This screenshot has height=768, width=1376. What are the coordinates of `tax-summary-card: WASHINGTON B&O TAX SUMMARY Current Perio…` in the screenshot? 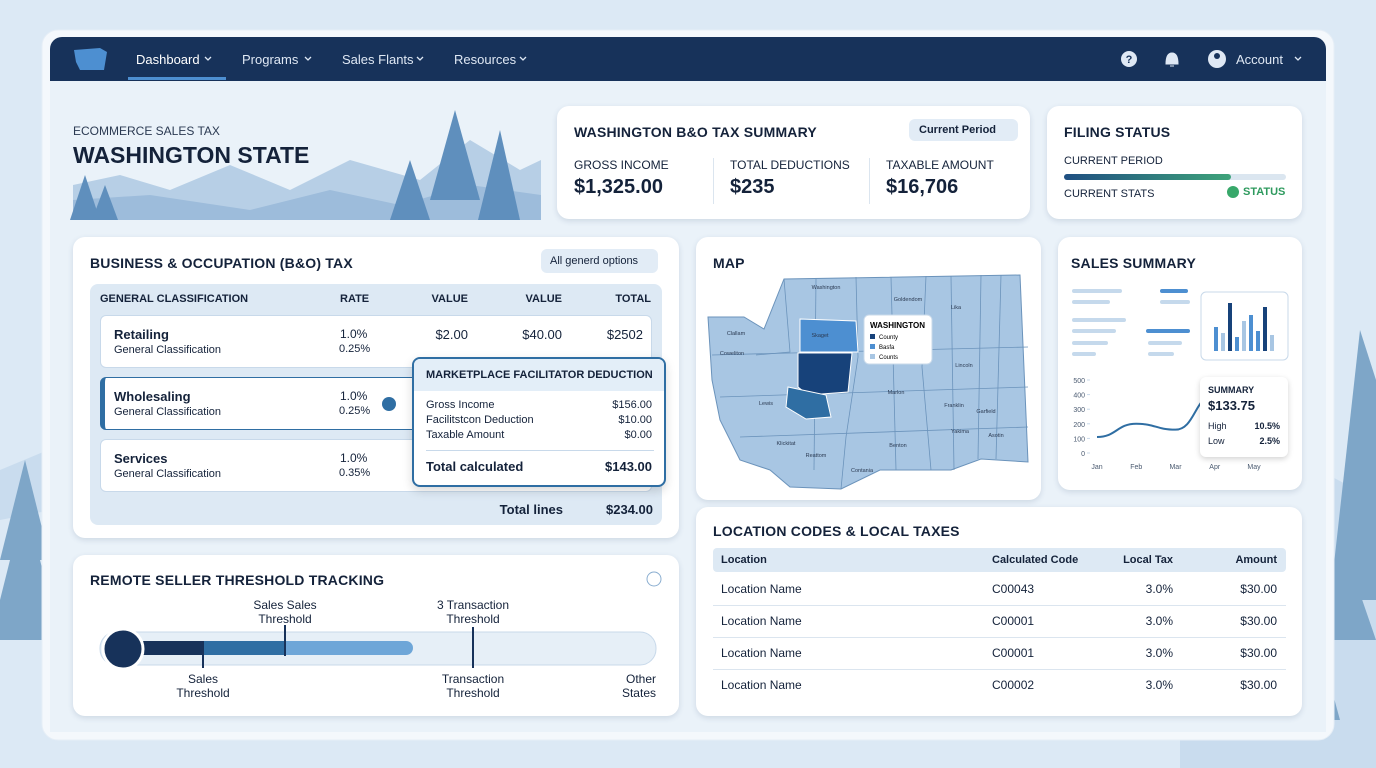 It's located at (793, 162).